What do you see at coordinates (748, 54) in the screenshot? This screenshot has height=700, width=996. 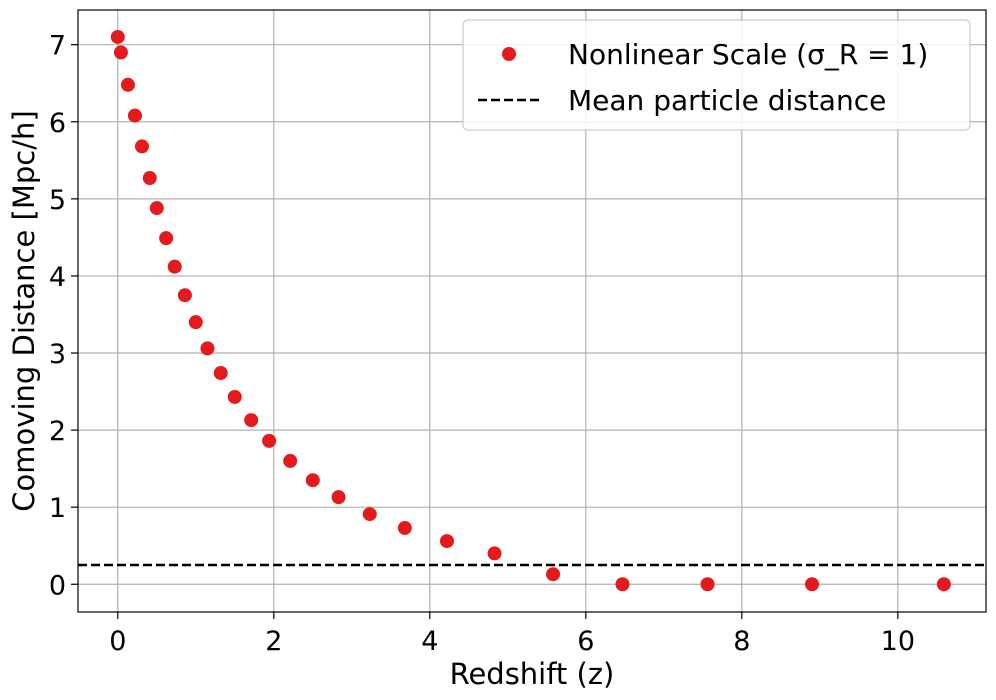 I see `legend-label-nonlinear-scale: Nonlinear Scale (σ_R = 1)` at bounding box center [748, 54].